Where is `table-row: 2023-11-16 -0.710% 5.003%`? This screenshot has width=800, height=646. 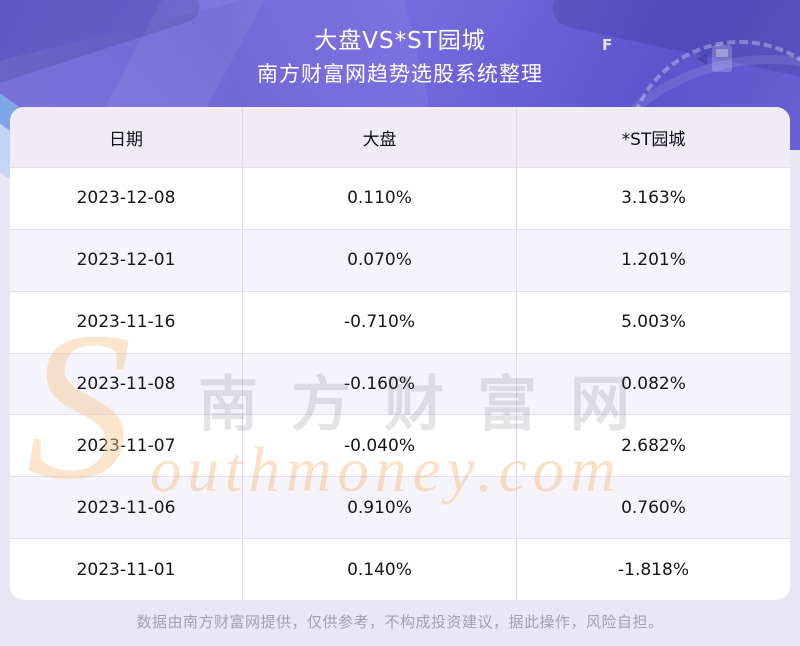
table-row: 2023-11-16 -0.710% 5.003% is located at coordinates (400, 321).